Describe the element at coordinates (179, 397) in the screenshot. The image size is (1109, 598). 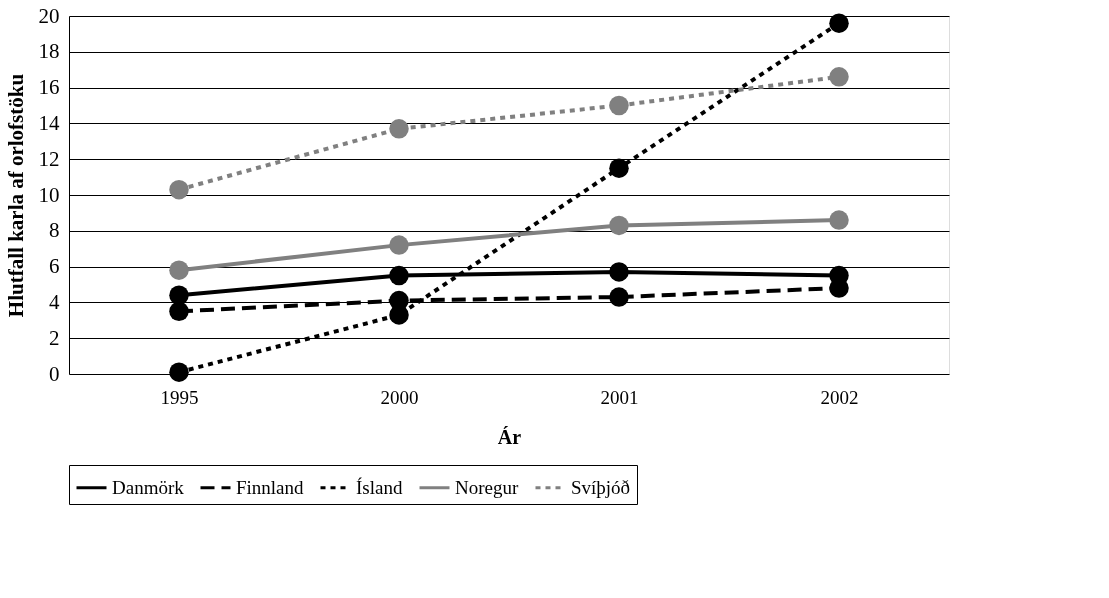
I see `x-tick-label: 1995` at that location.